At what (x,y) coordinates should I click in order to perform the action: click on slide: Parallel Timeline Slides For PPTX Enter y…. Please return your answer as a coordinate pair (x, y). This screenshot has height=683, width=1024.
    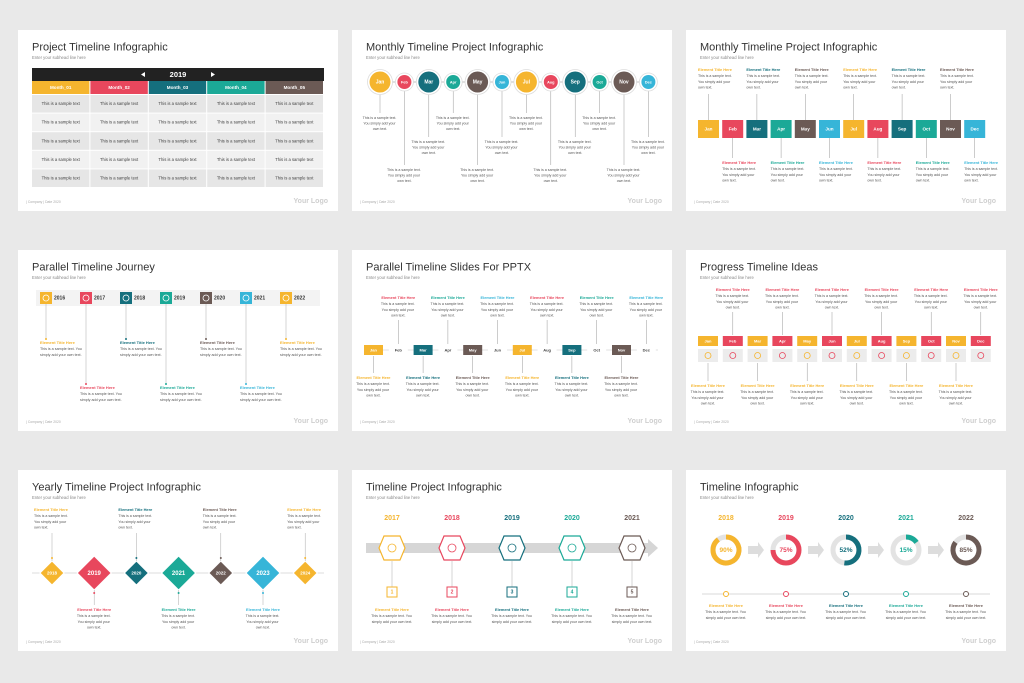
    Looking at the image, I should click on (512, 340).